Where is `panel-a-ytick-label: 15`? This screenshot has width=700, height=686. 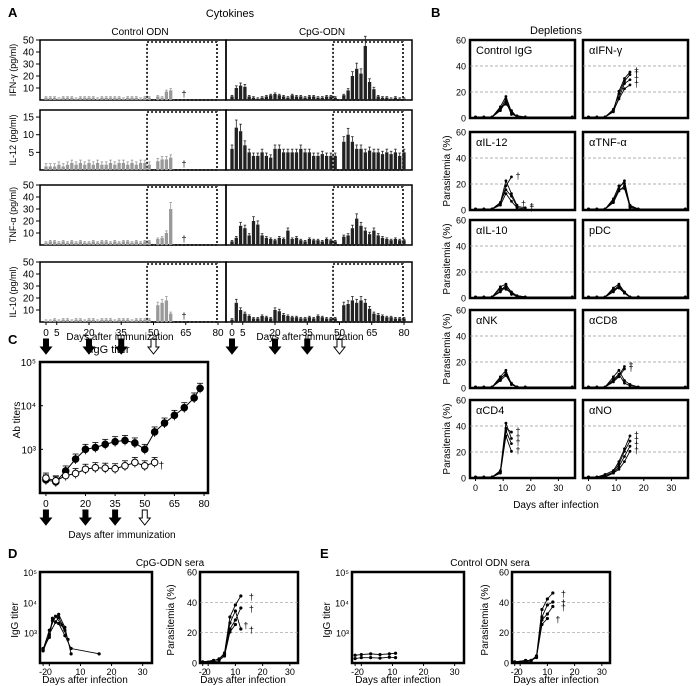 panel-a-ytick-label: 15 is located at coordinates (29, 118).